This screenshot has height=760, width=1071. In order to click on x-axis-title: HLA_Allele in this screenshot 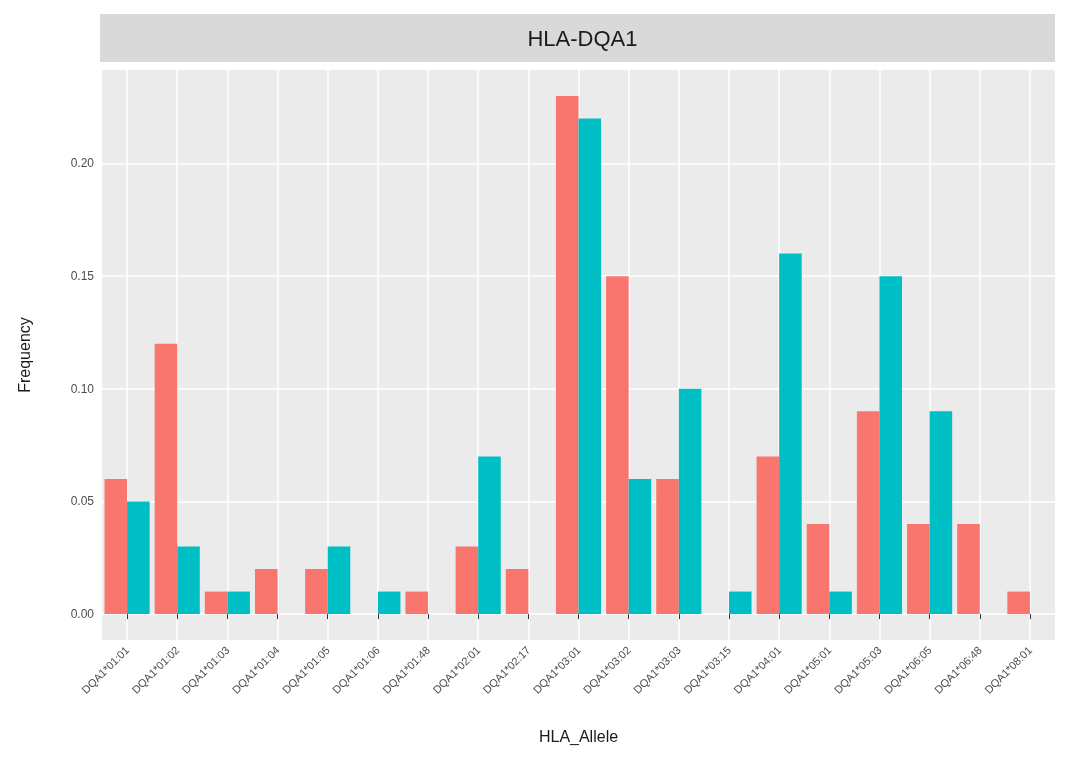, I will do `click(578, 736)`.